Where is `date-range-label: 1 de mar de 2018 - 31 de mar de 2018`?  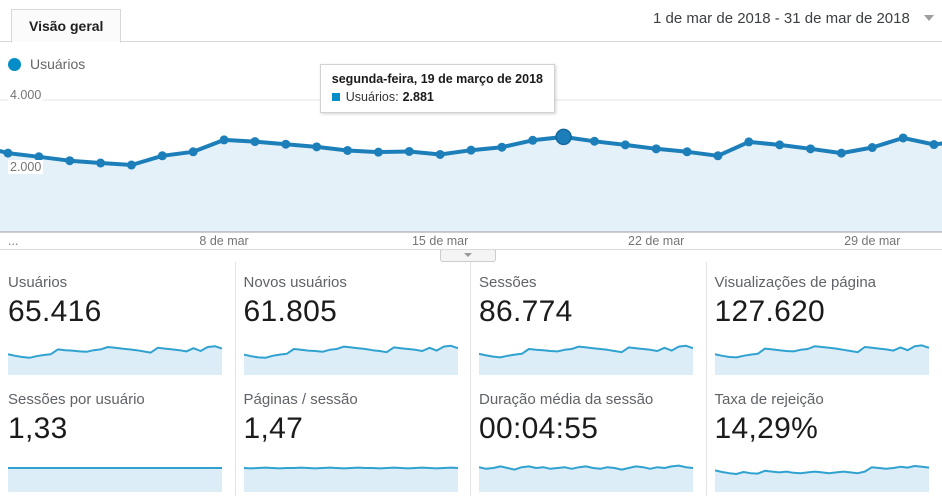 date-range-label: 1 de mar de 2018 - 31 de mar de 2018 is located at coordinates (781, 18).